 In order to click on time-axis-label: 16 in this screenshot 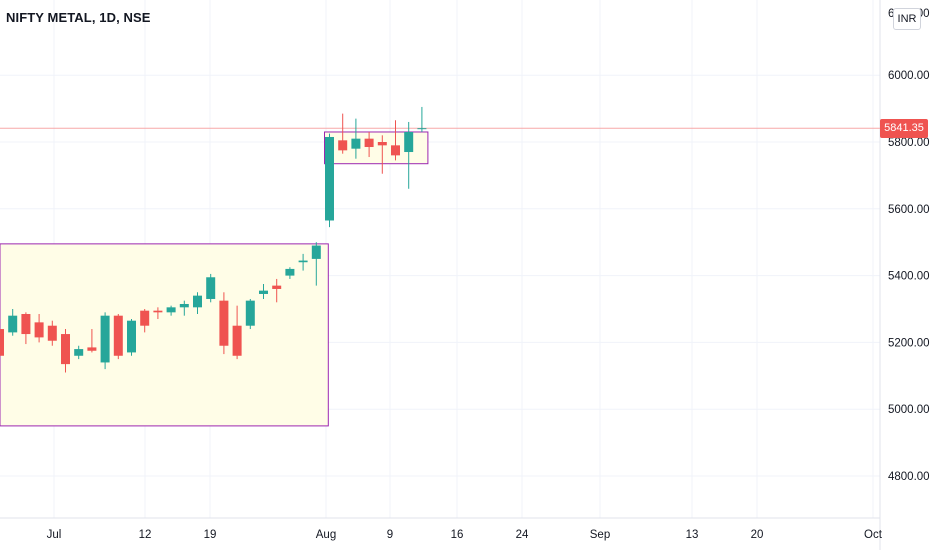, I will do `click(457, 535)`.